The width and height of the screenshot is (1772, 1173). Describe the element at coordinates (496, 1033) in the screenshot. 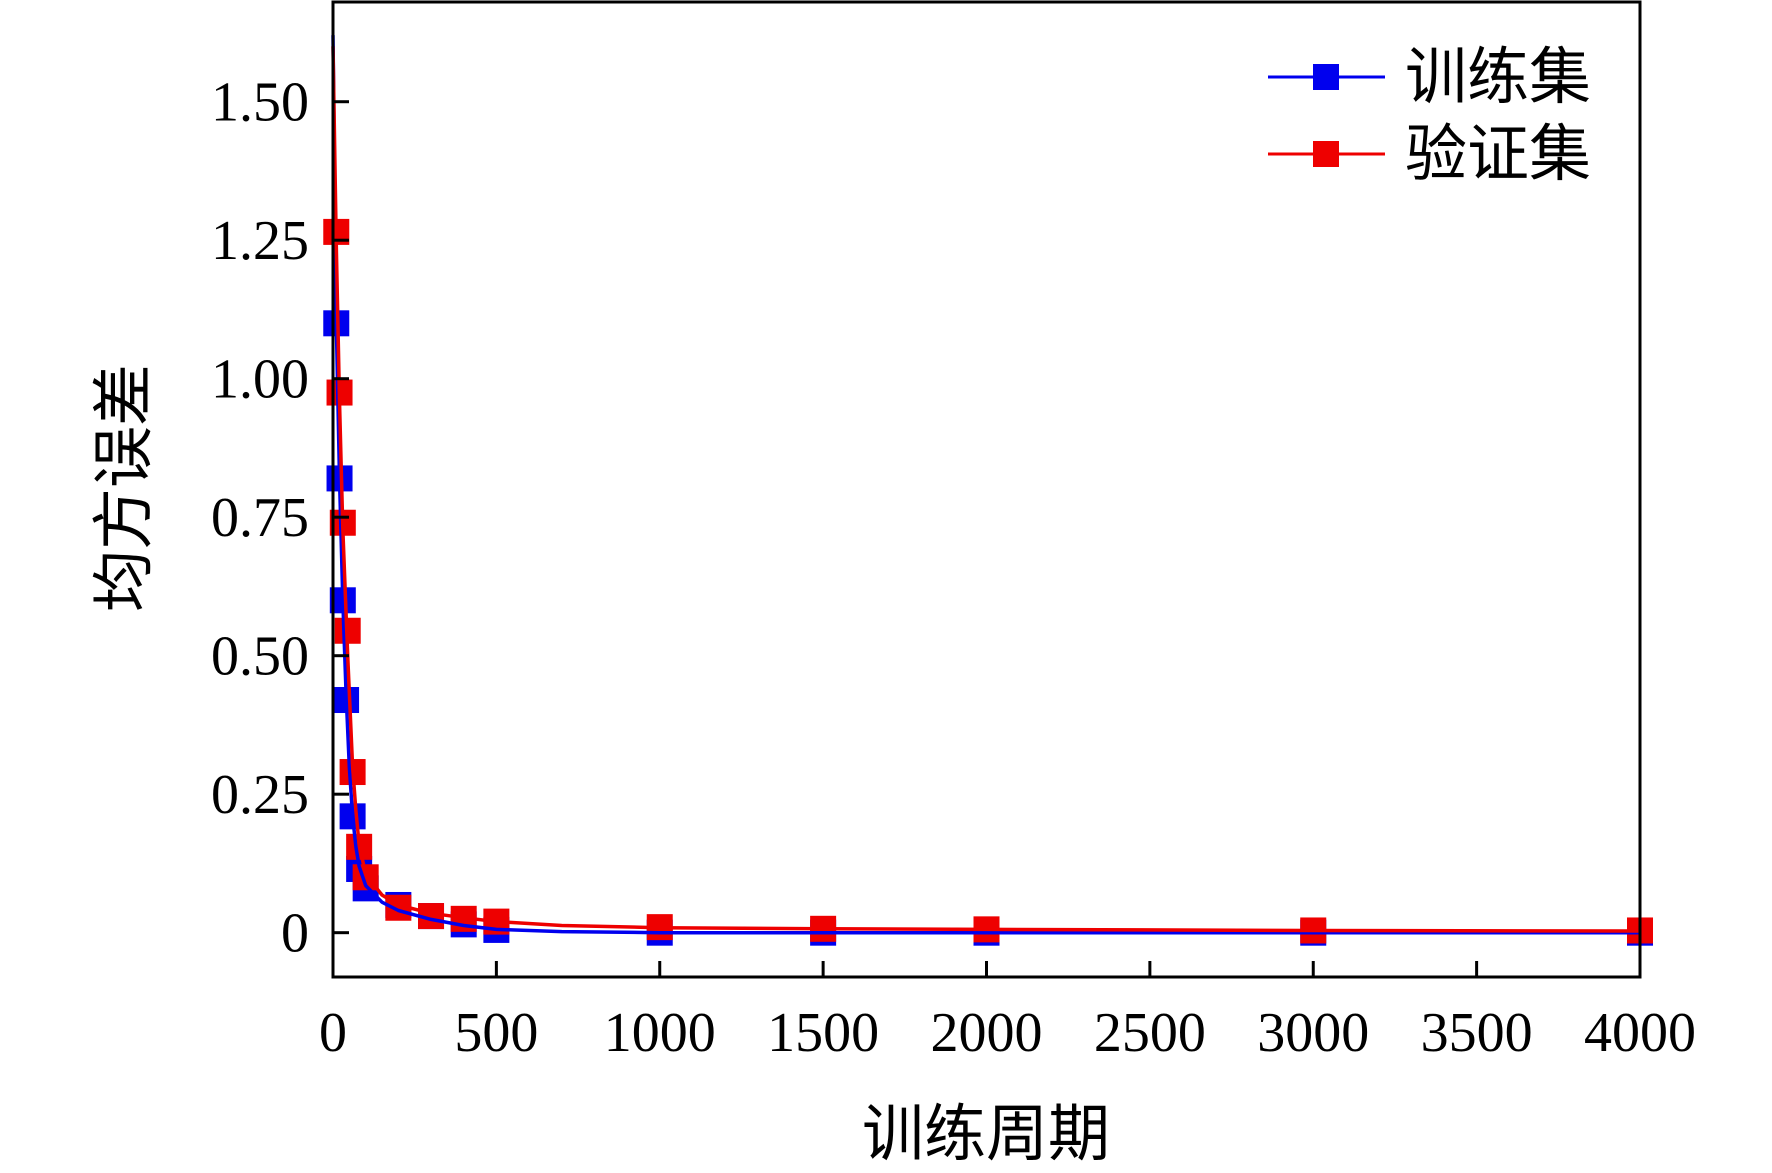

I see `x-tick-label: 500` at that location.